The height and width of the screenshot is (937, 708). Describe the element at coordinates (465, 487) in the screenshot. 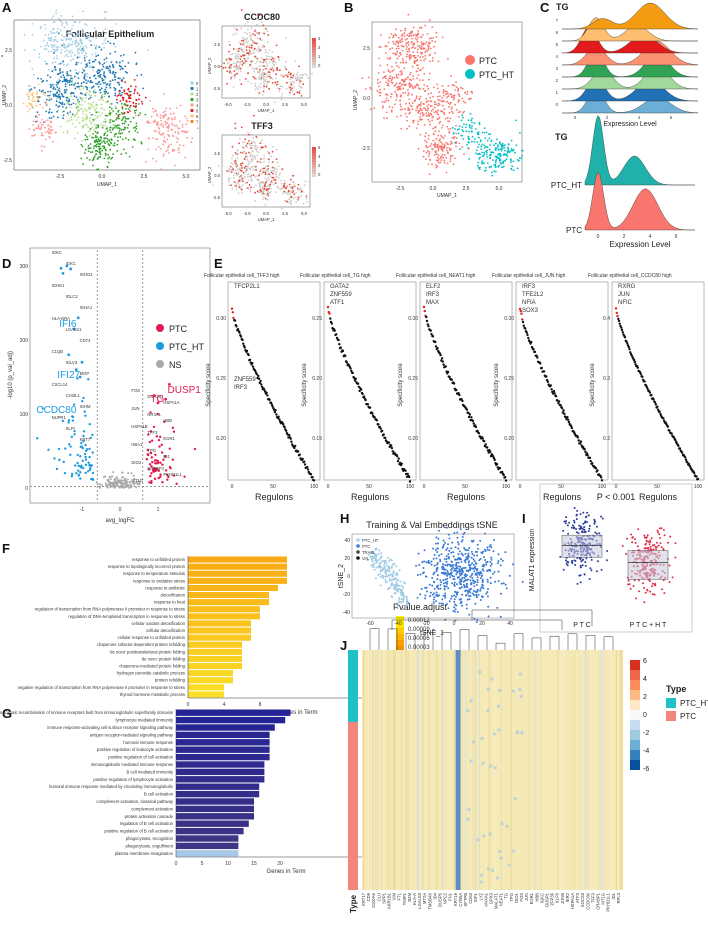

I see `tick-label: 50` at that location.